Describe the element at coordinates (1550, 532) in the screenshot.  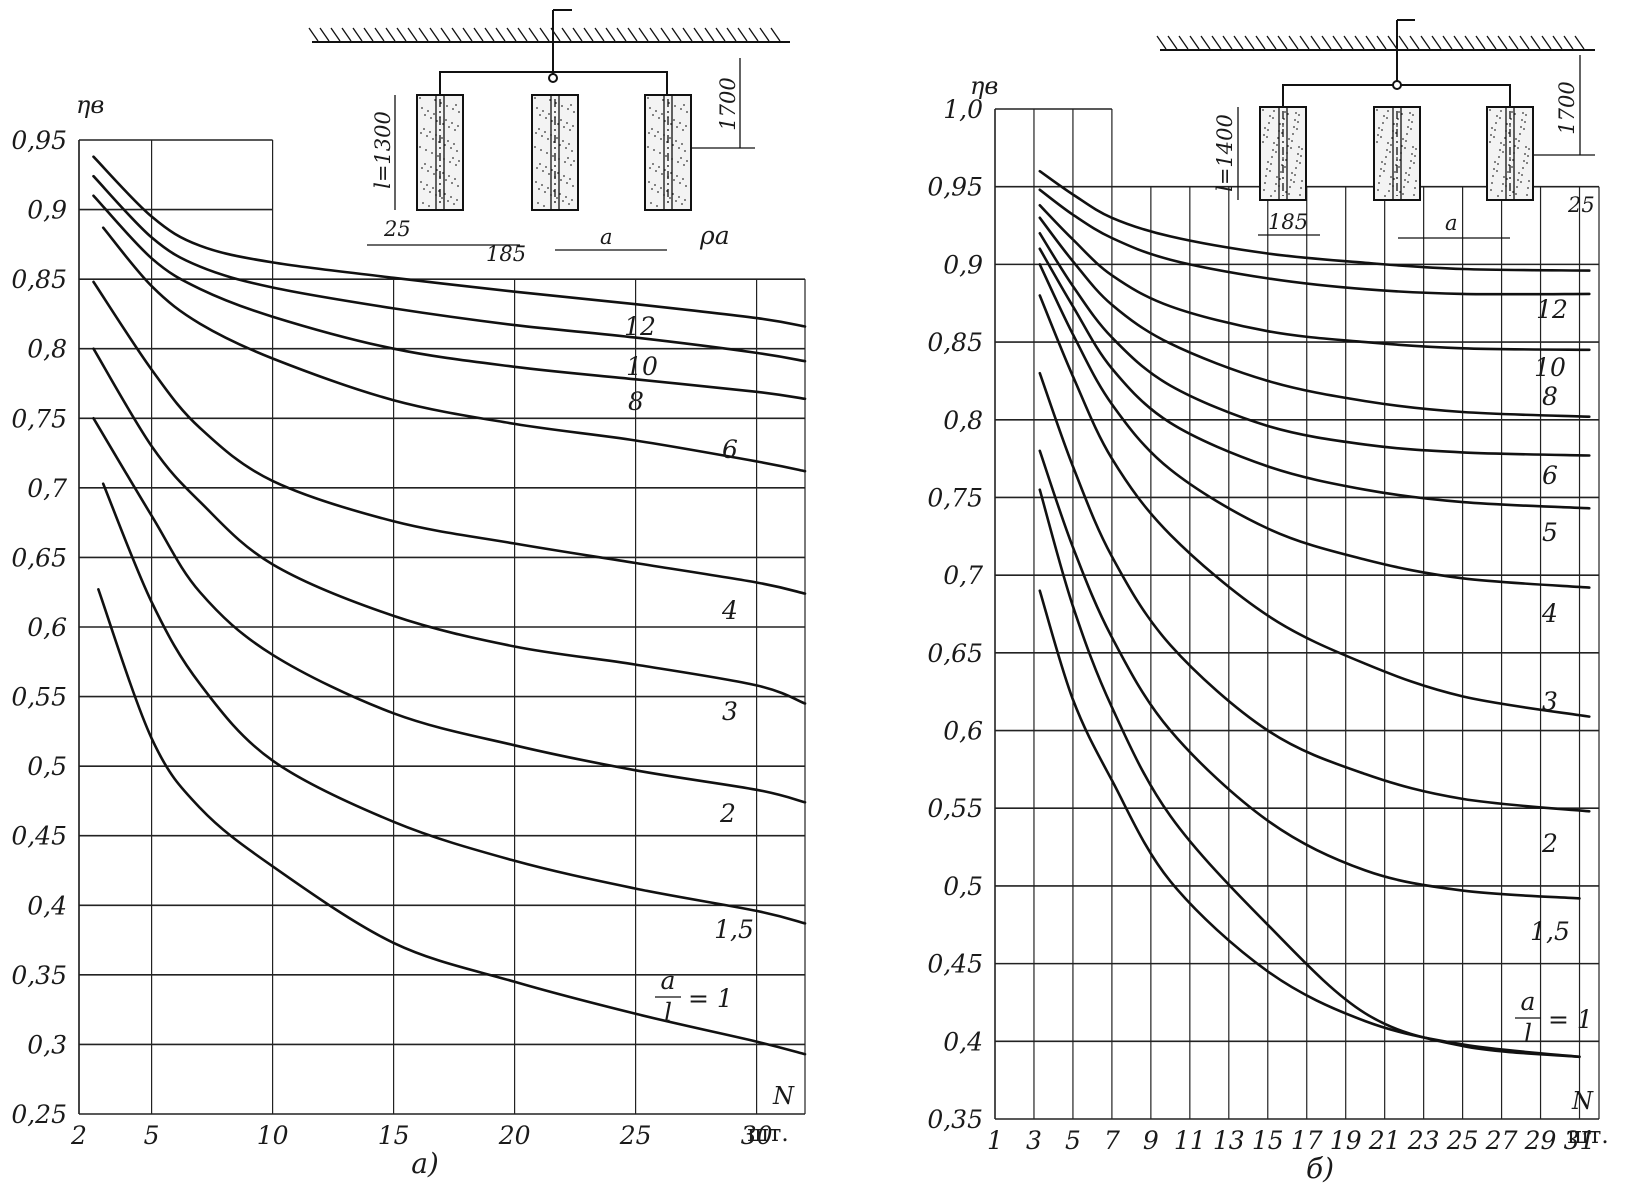
I see `series-label-b-5: 5` at that location.